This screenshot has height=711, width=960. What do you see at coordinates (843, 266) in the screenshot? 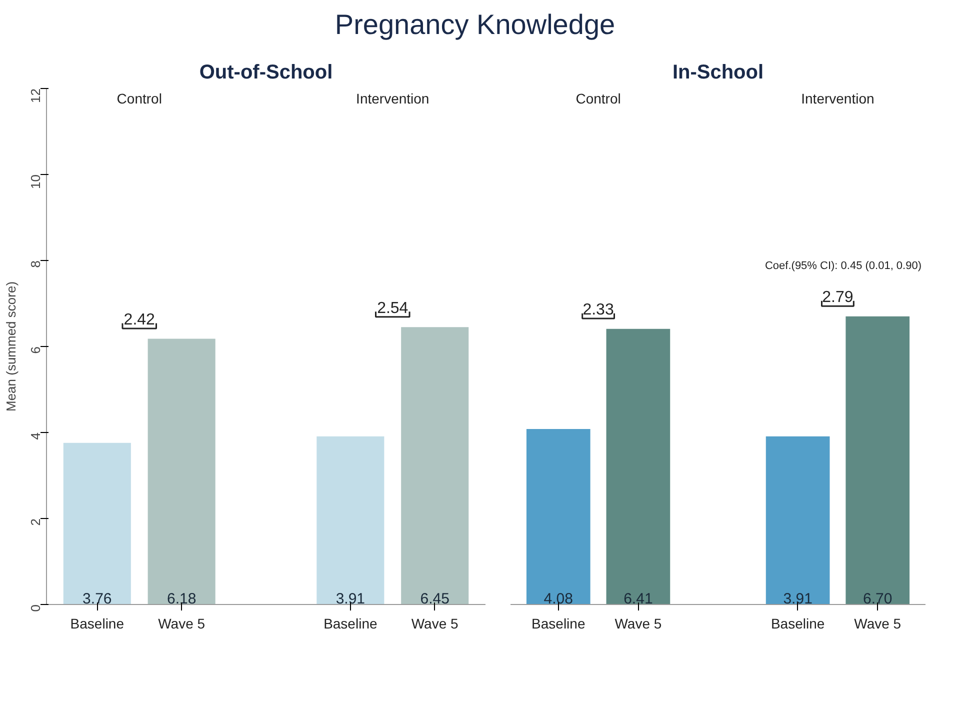
I see `annotation: Coef.(95% CI): 0.45 (0.01, 0.90)` at bounding box center [843, 266].